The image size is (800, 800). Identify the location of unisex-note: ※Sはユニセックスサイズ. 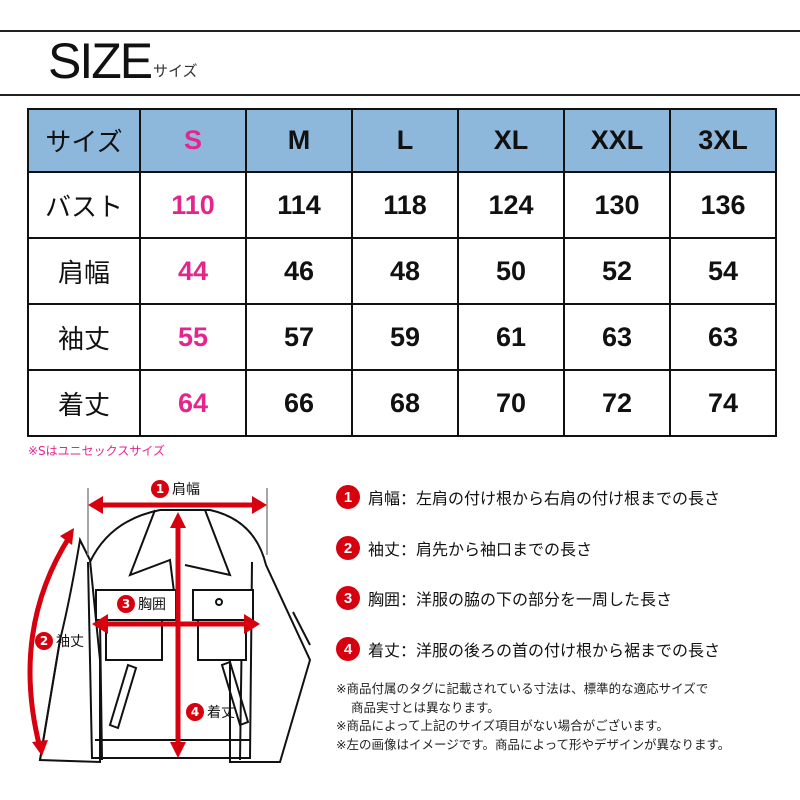
(96, 451).